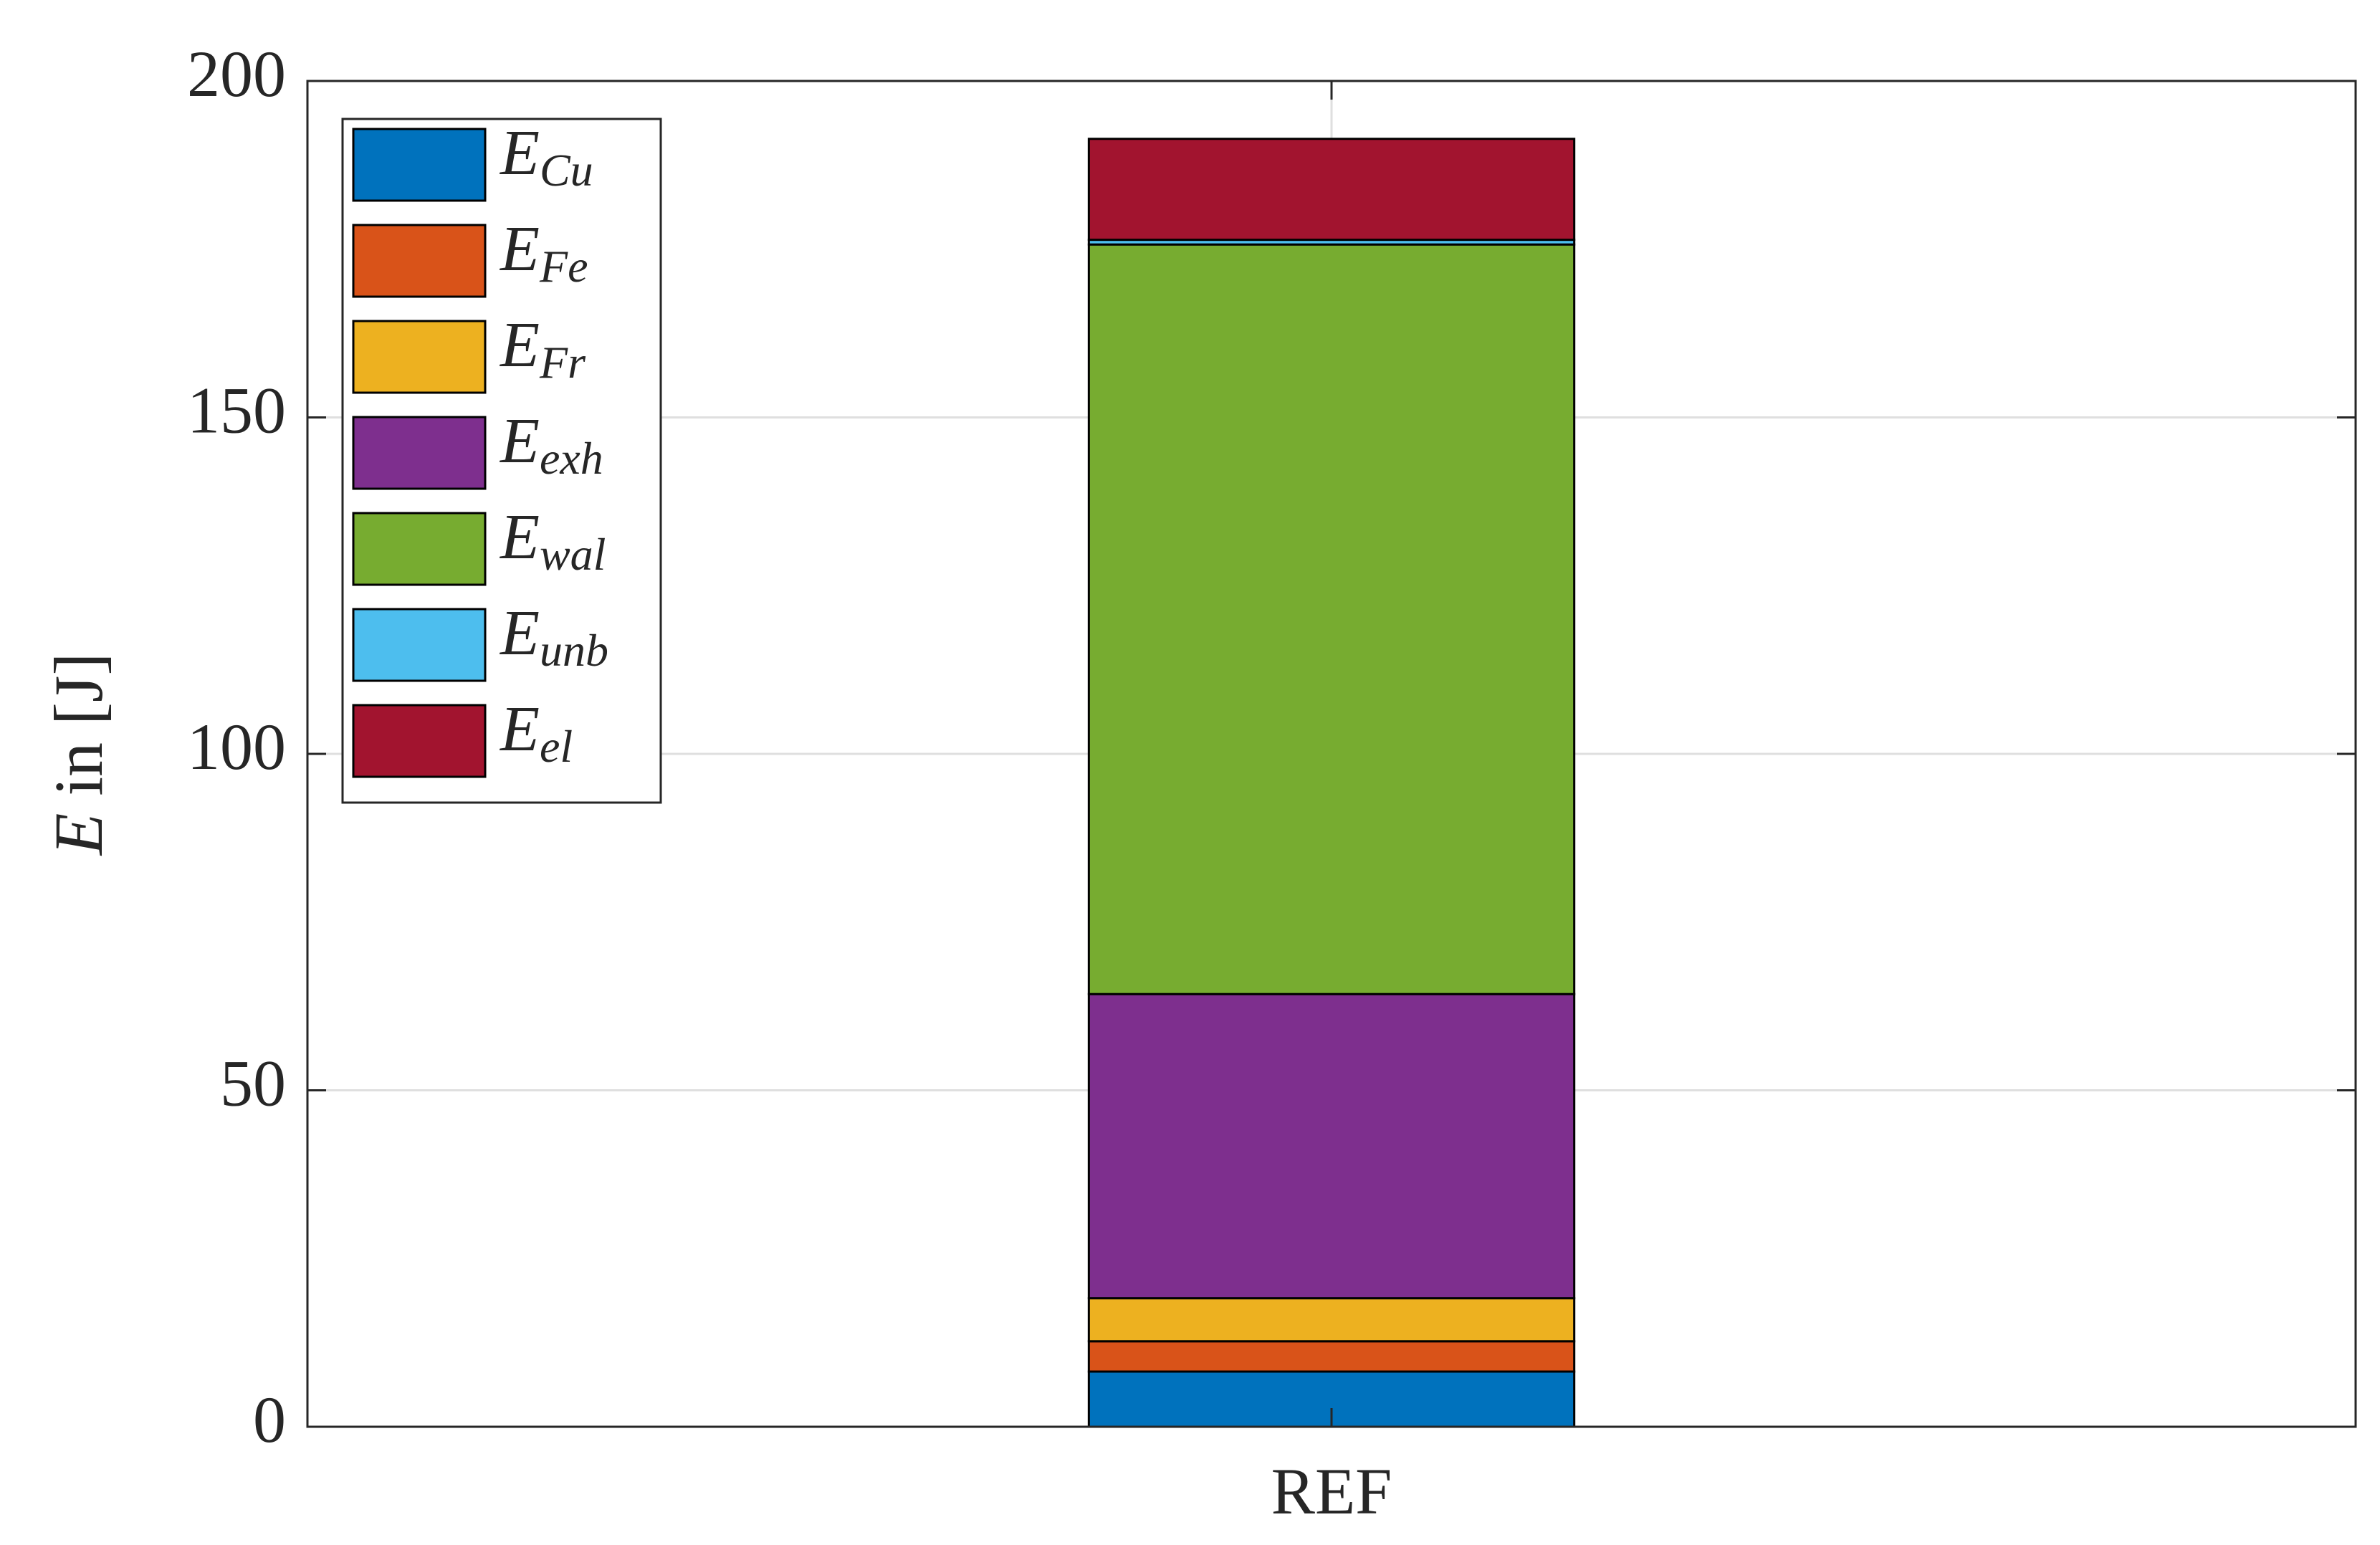 This screenshot has height=1545, width=2380. What do you see at coordinates (542, 349) in the screenshot?
I see `legend-label: EFr` at bounding box center [542, 349].